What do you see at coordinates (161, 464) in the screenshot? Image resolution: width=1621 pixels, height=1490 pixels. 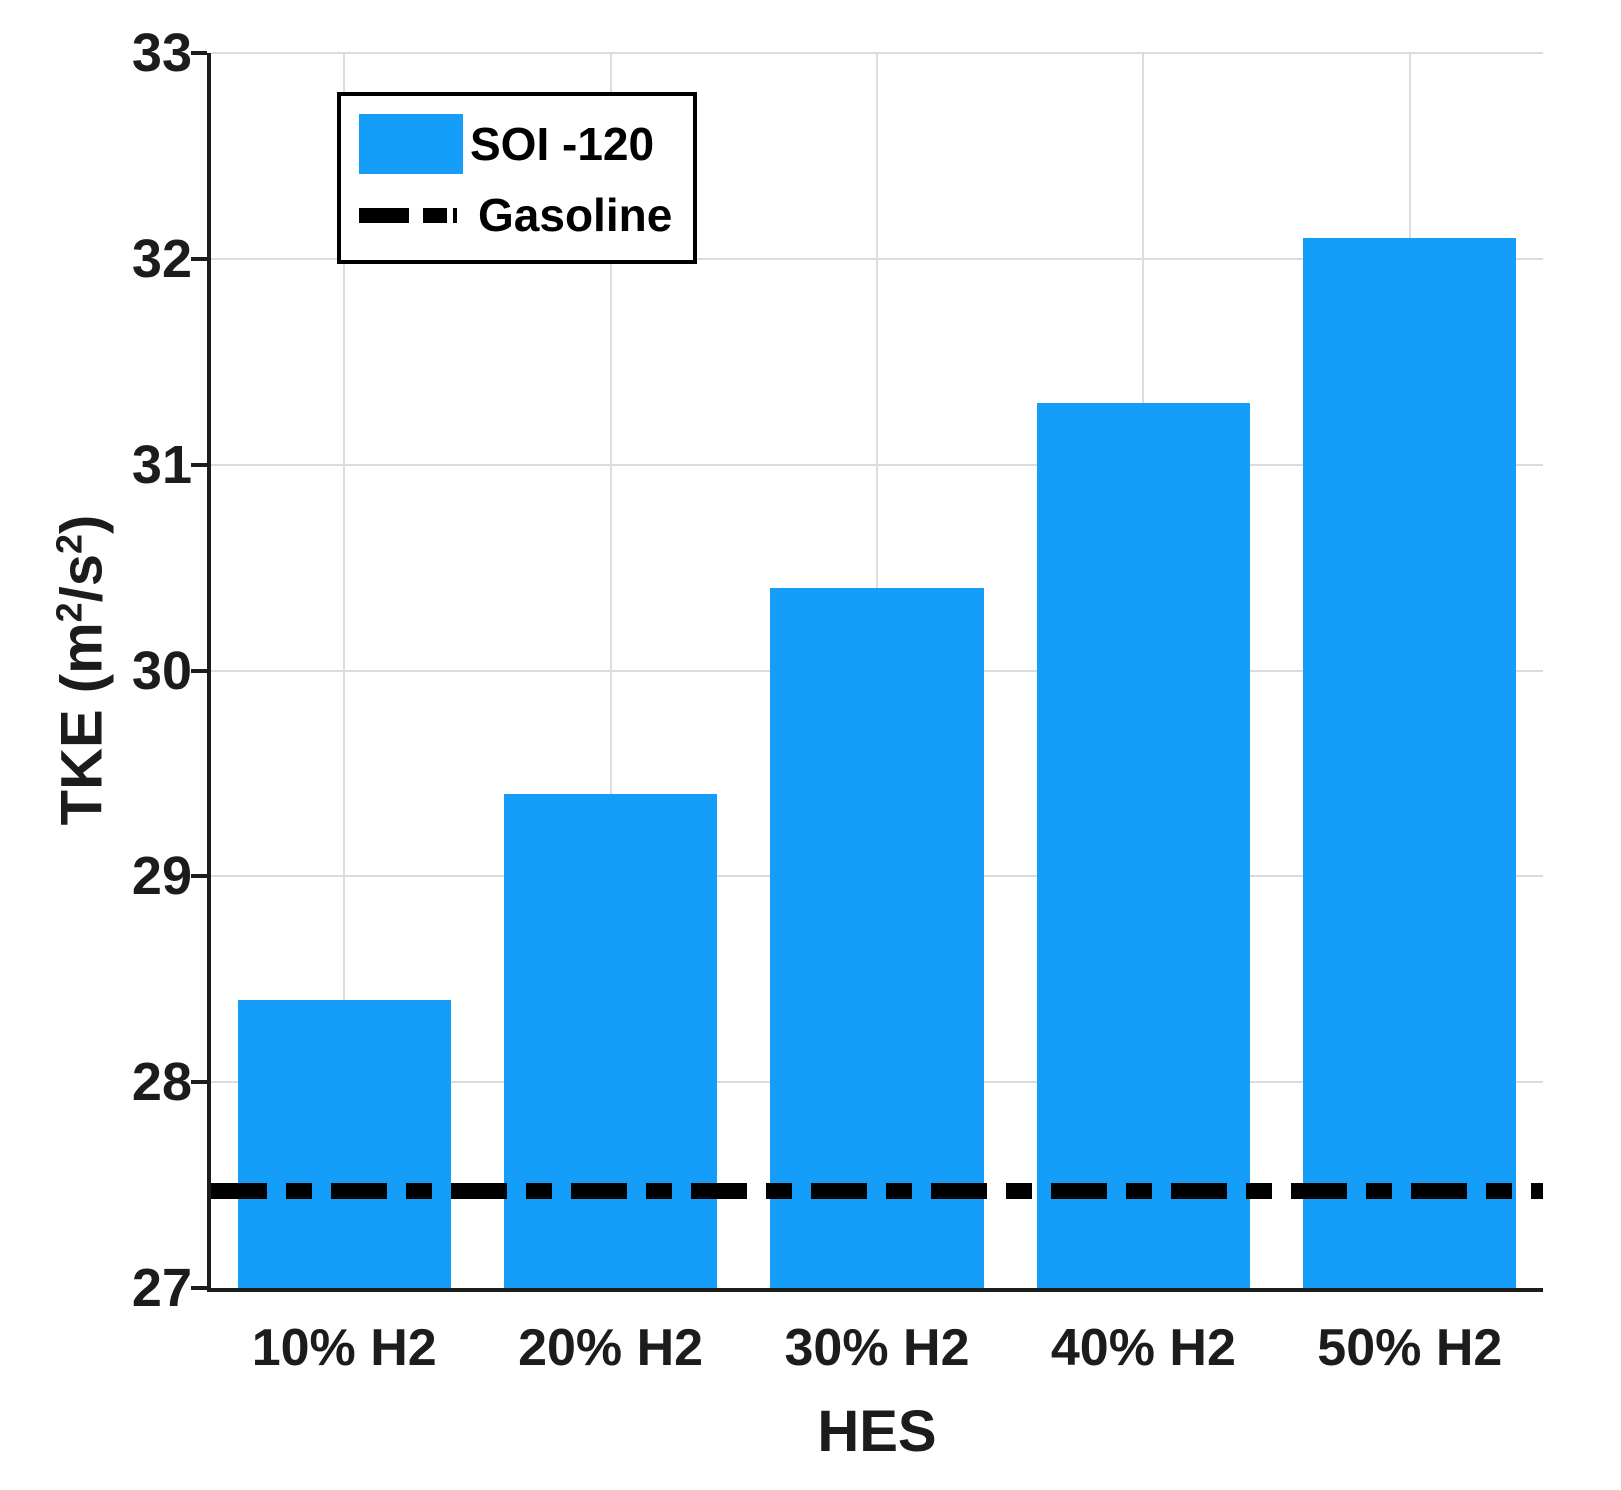 I see `y-axis-tick-label: 31` at bounding box center [161, 464].